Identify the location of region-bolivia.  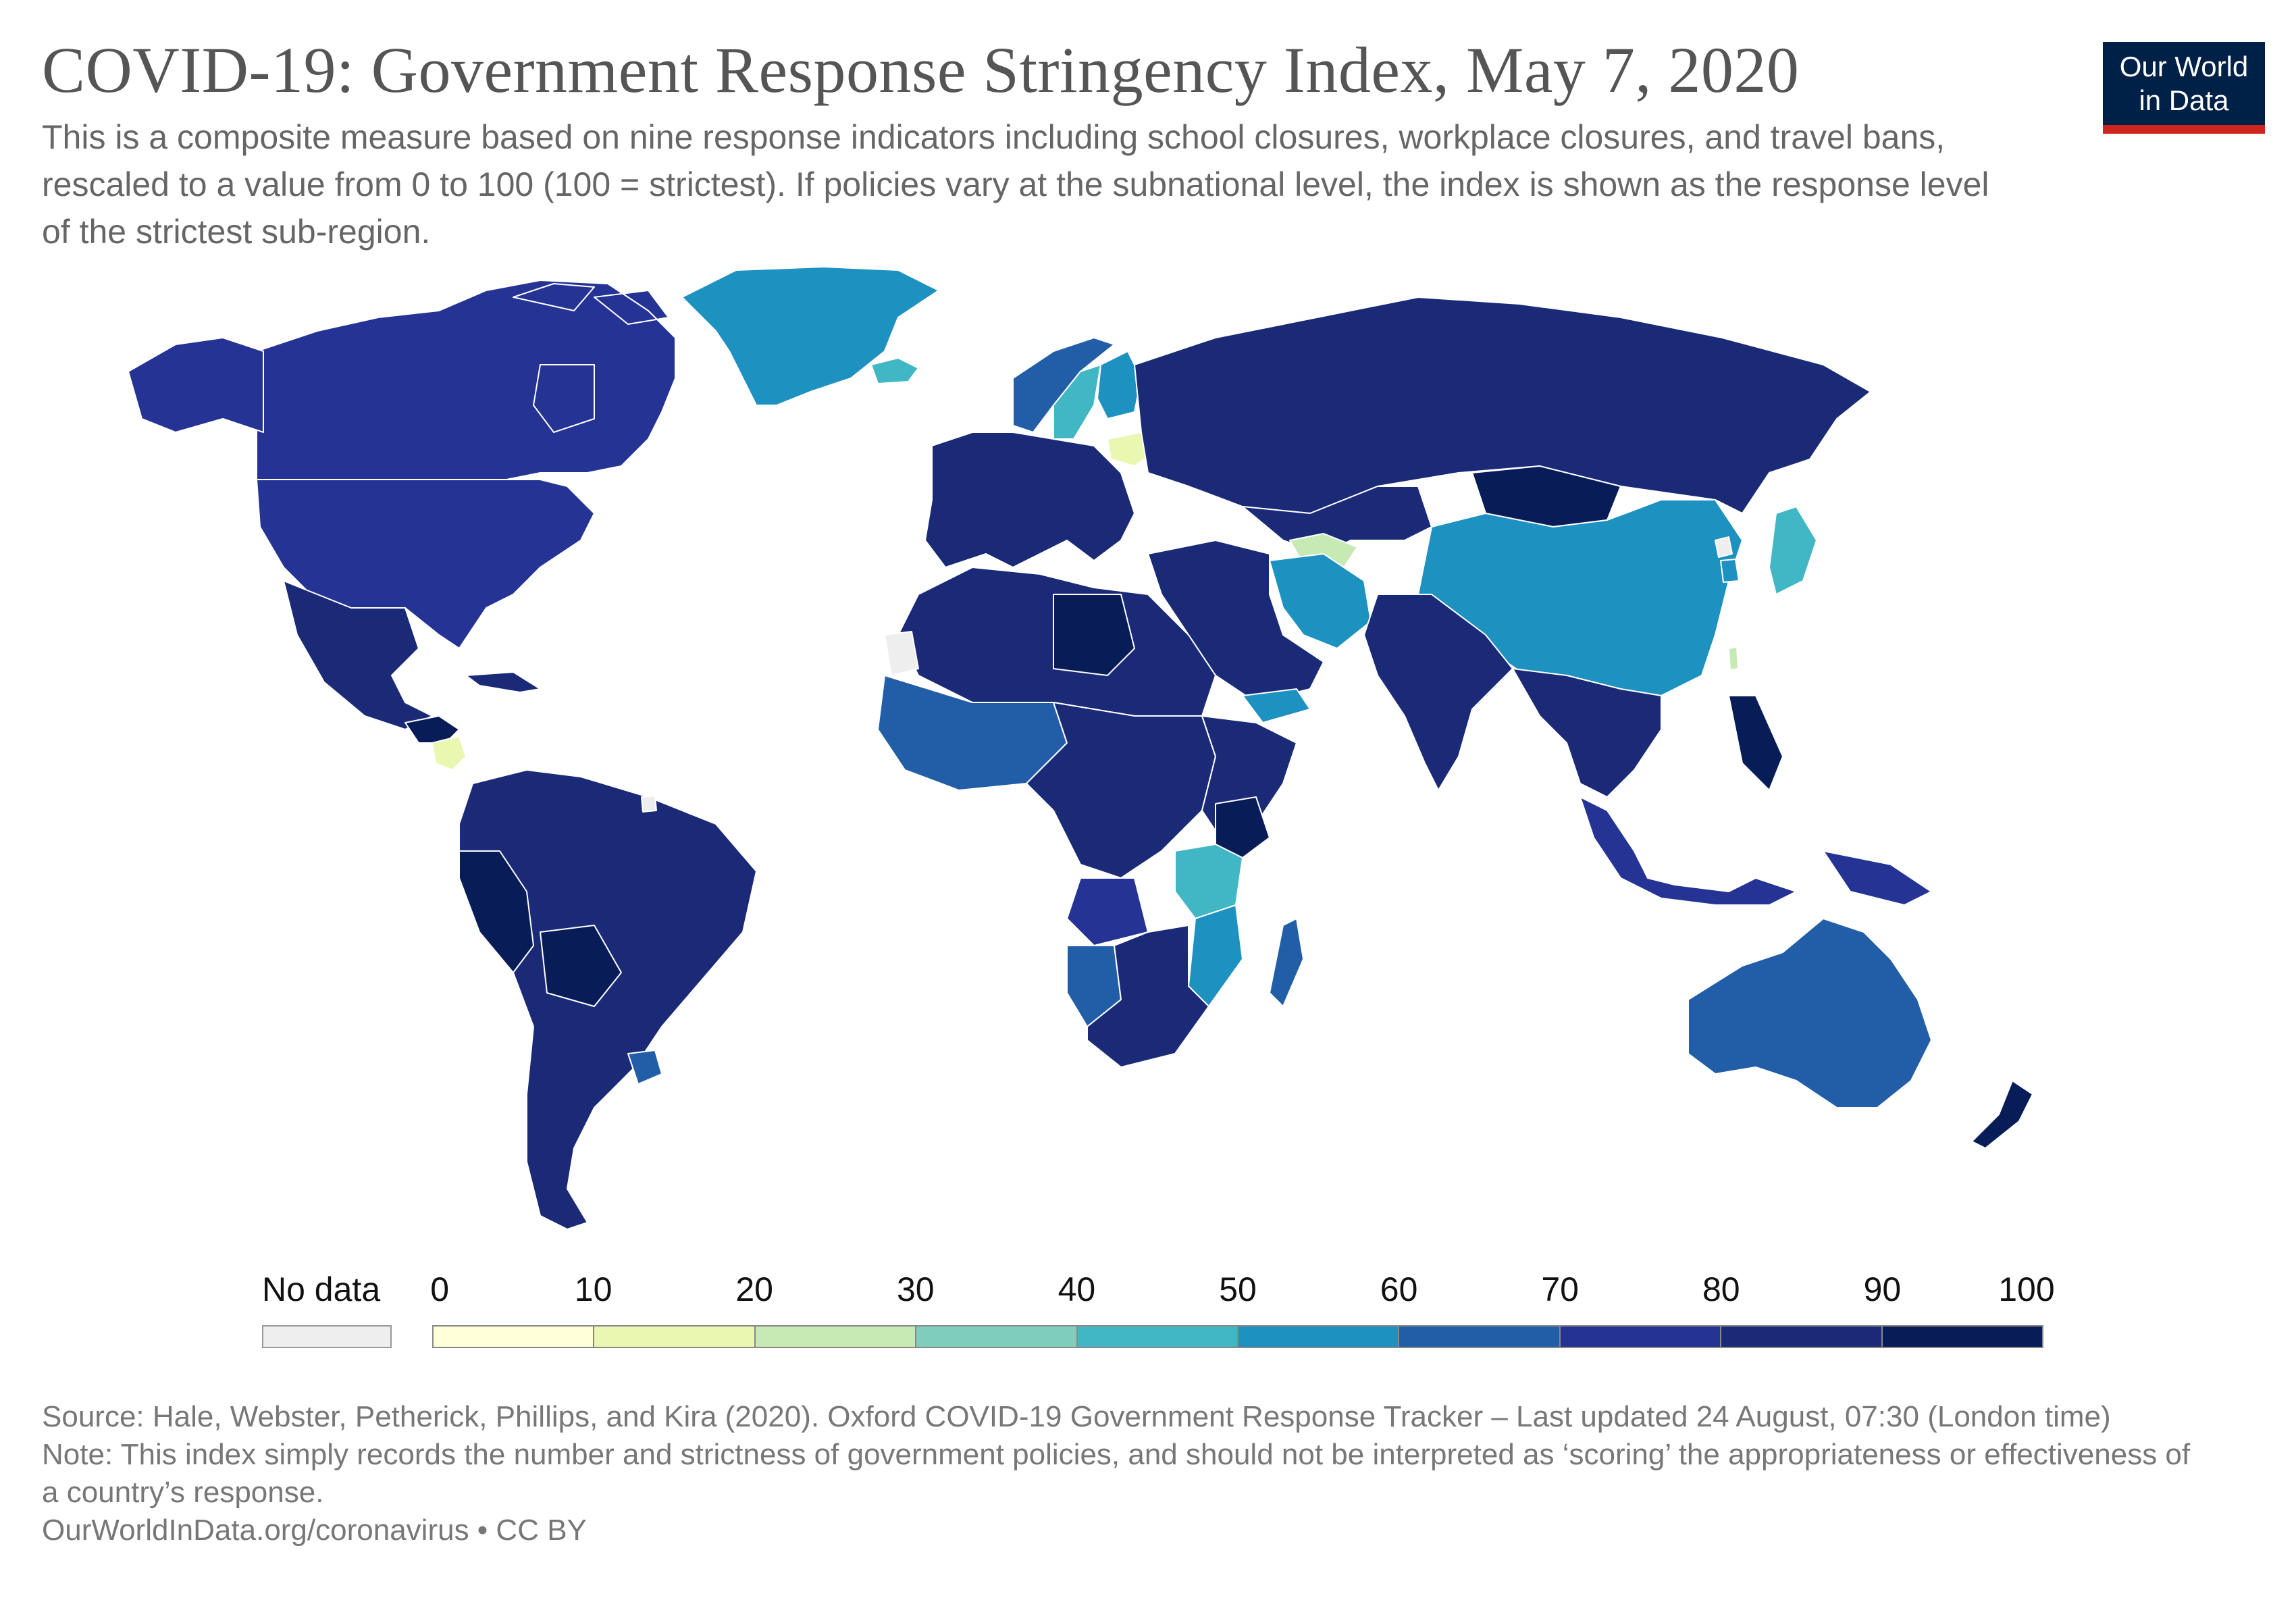
(581, 966).